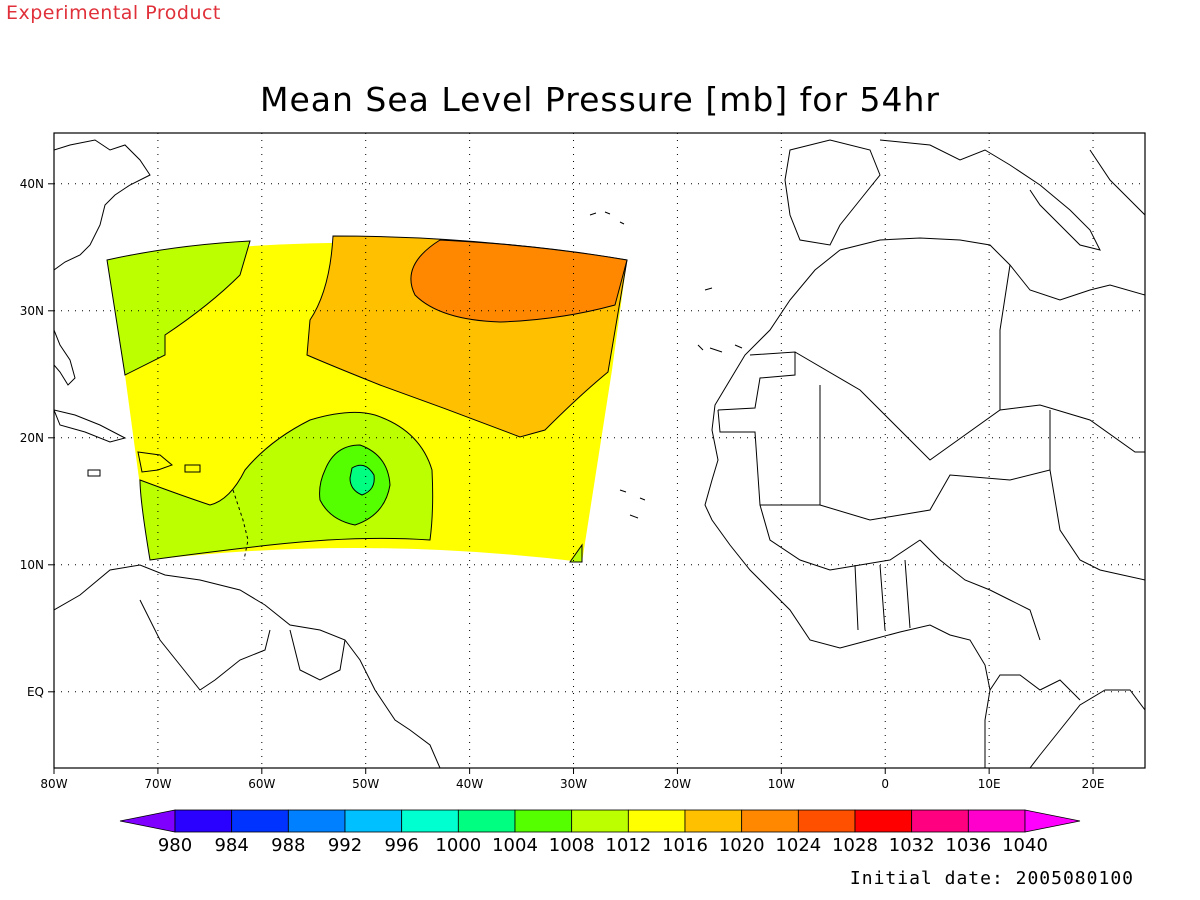 The width and height of the screenshot is (1200, 900). Describe the element at coordinates (157, 784) in the screenshot. I see `lon-tick-label: 70W` at that location.